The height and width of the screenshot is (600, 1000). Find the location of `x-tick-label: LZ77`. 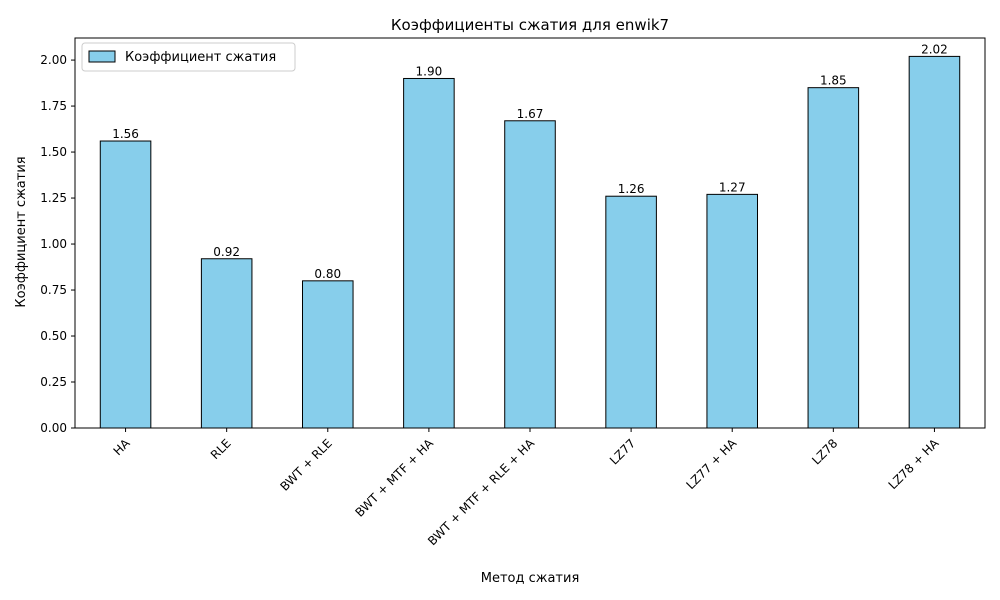

x-tick-label: LZ77 is located at coordinates (622, 451).